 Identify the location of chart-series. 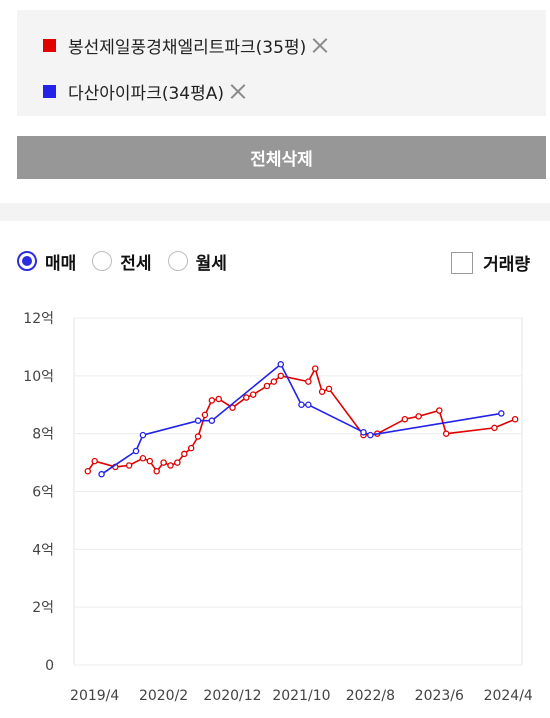
(301, 419).